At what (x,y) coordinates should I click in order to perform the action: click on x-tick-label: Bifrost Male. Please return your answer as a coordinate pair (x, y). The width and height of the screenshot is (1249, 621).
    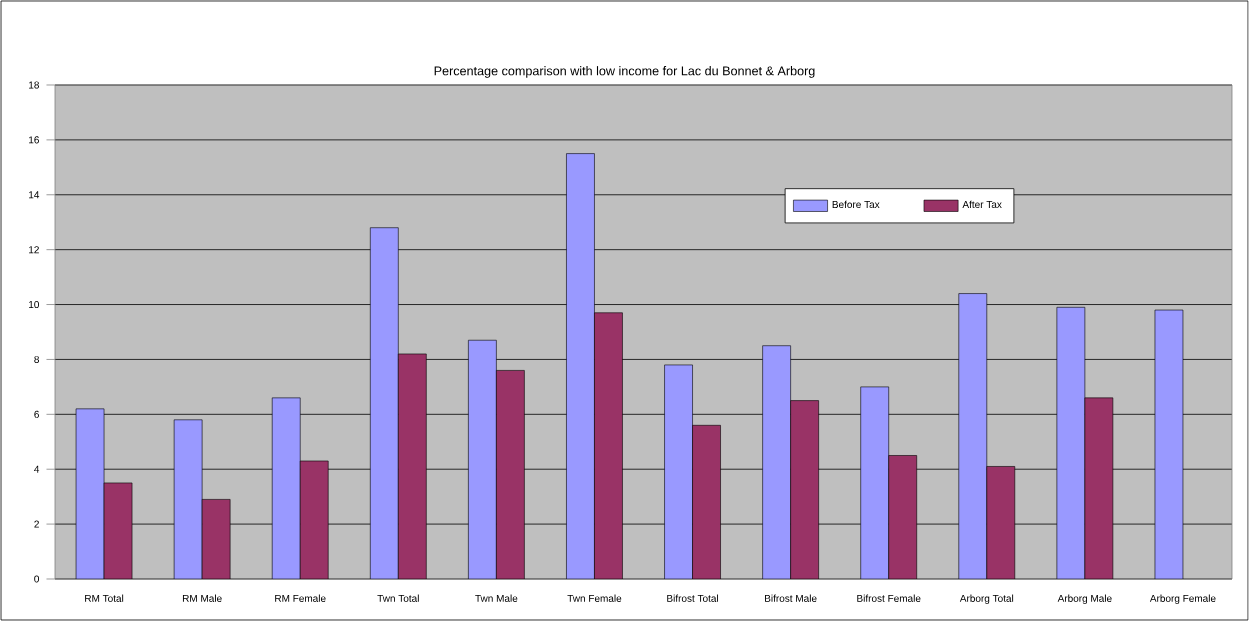
    Looking at the image, I should click on (791, 598).